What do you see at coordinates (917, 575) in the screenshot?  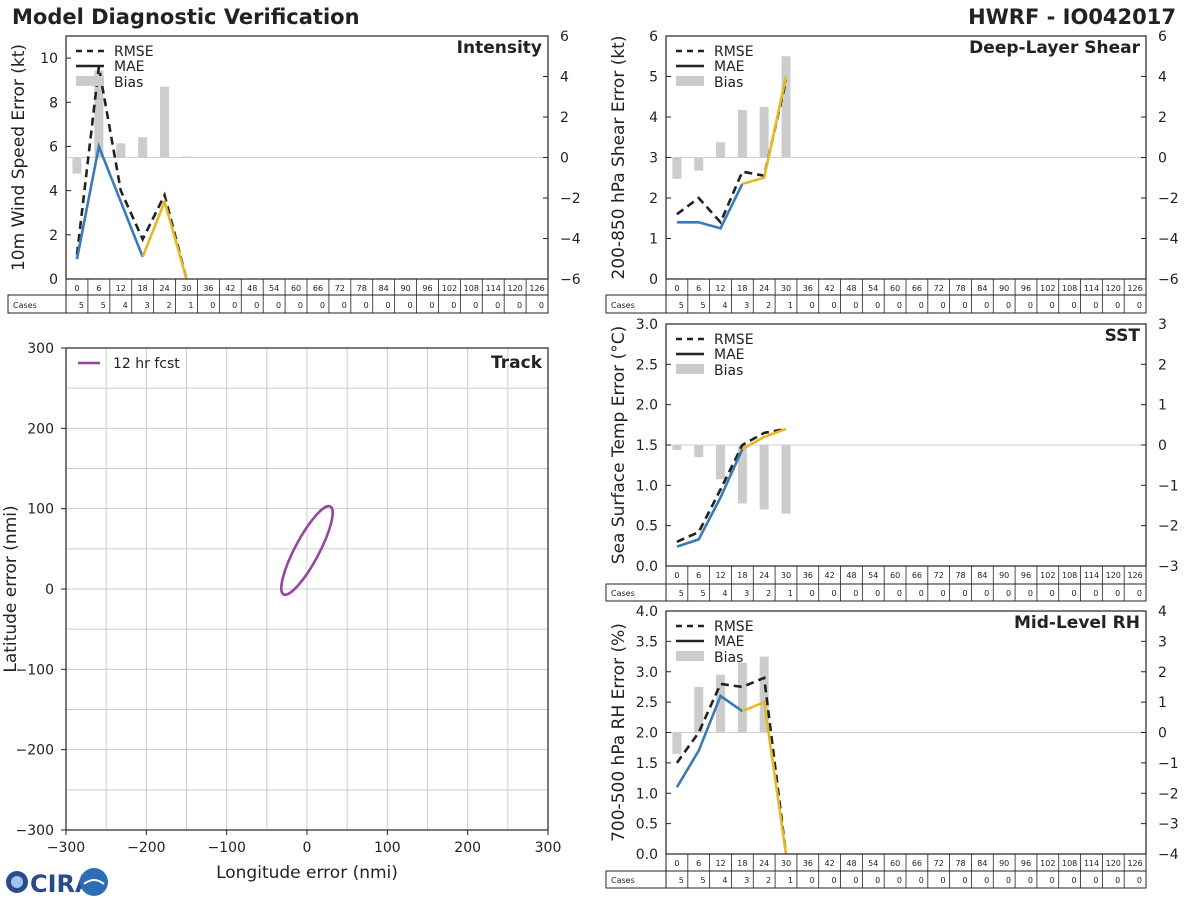 I see `sst-leadtime-label: 66` at bounding box center [917, 575].